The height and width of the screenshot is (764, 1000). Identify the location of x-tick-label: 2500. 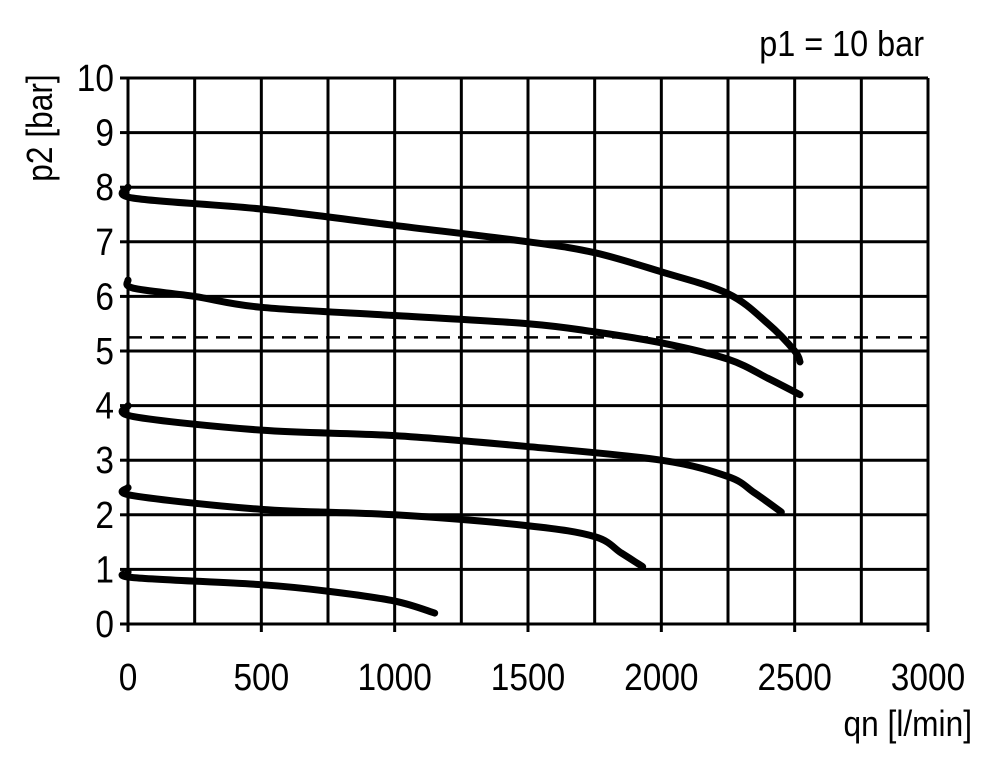
(794, 677).